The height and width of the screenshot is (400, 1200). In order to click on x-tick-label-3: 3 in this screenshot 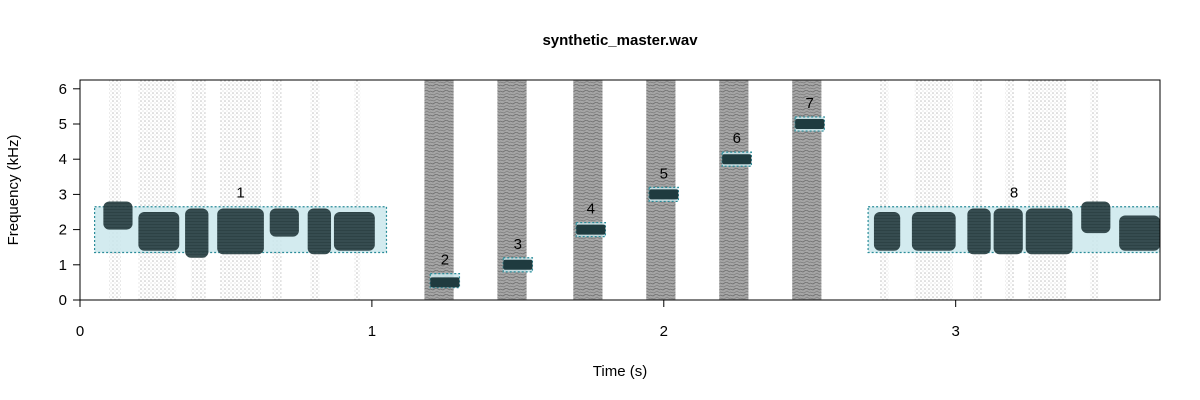, I will do `click(956, 331)`.